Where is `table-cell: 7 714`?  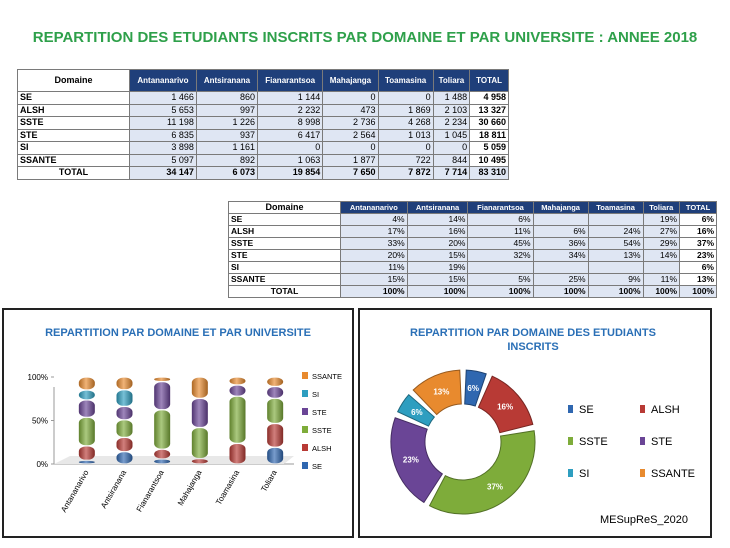
table-cell: 7 714 is located at coordinates (451, 173).